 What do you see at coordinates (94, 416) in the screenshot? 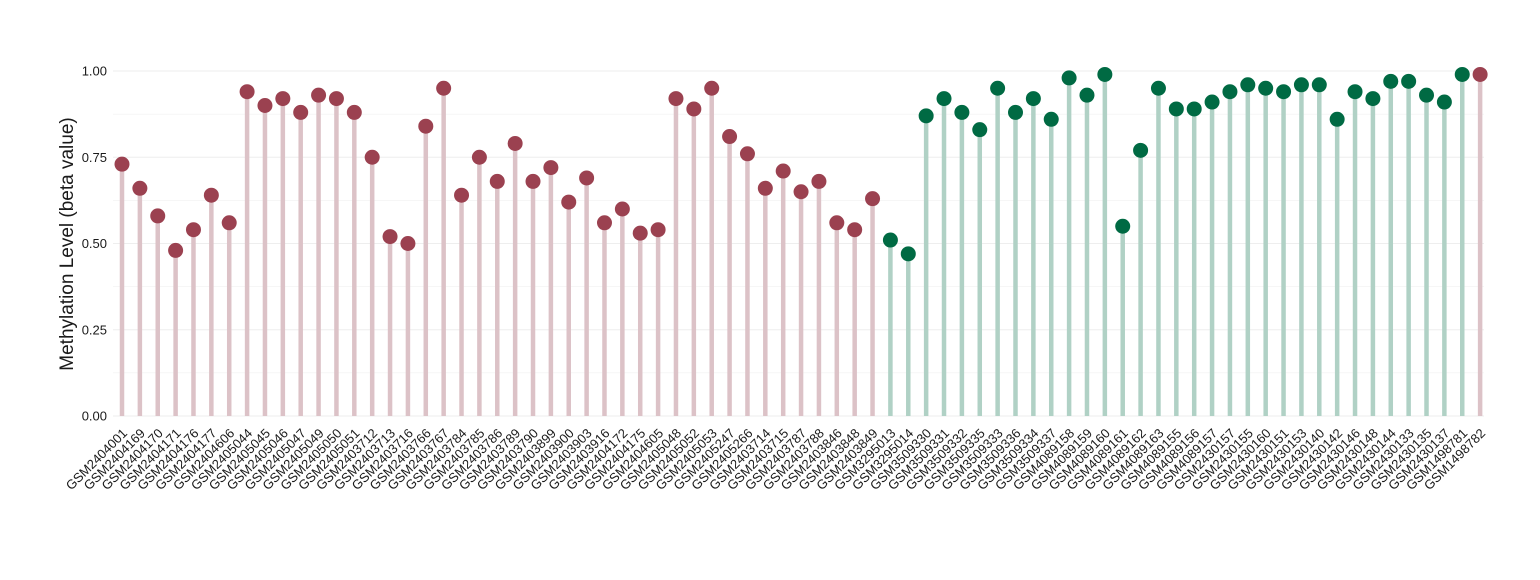
I see `y-tick-label: 0.00` at bounding box center [94, 416].